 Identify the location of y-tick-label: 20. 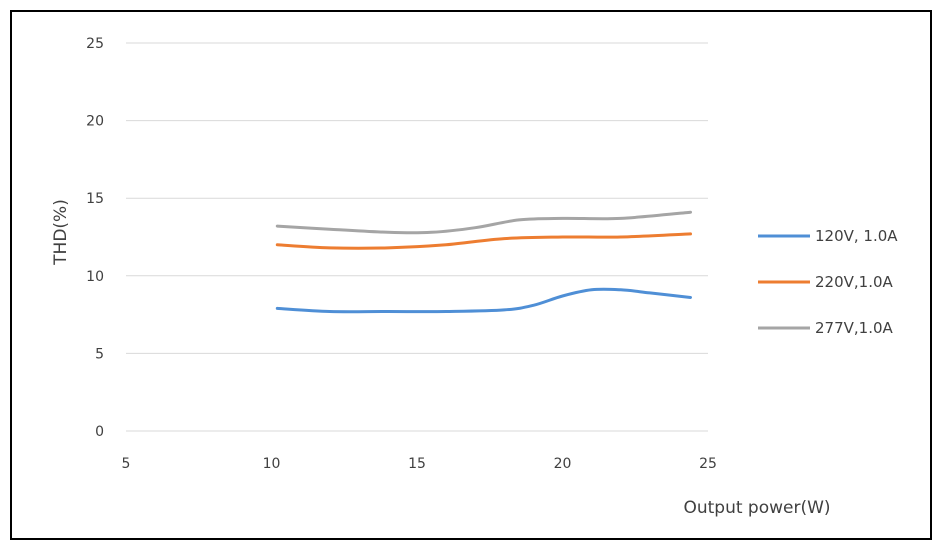
(95, 122).